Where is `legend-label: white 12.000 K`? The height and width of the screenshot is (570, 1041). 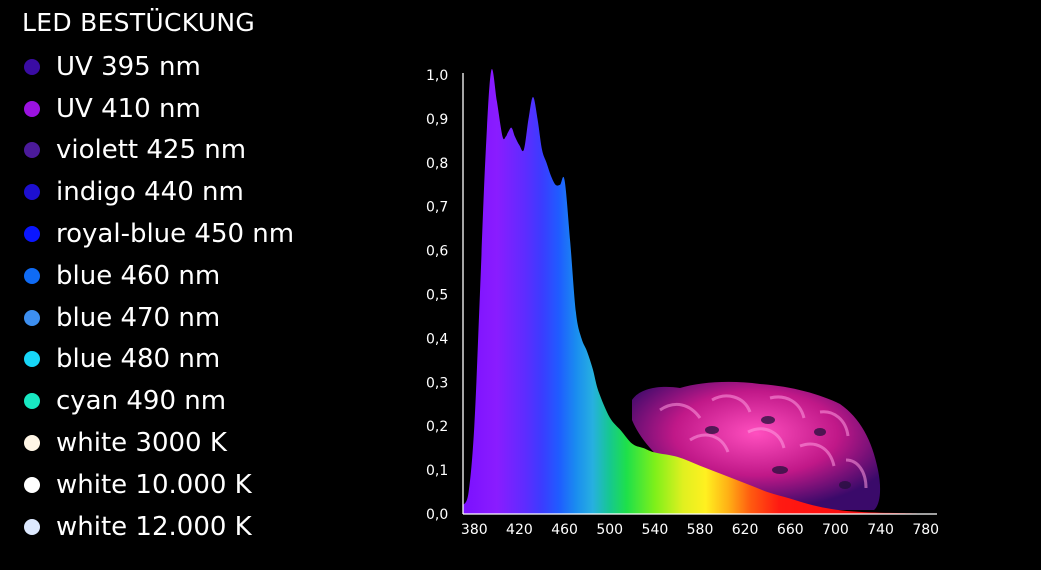 legend-label: white 12.000 K is located at coordinates (154, 526).